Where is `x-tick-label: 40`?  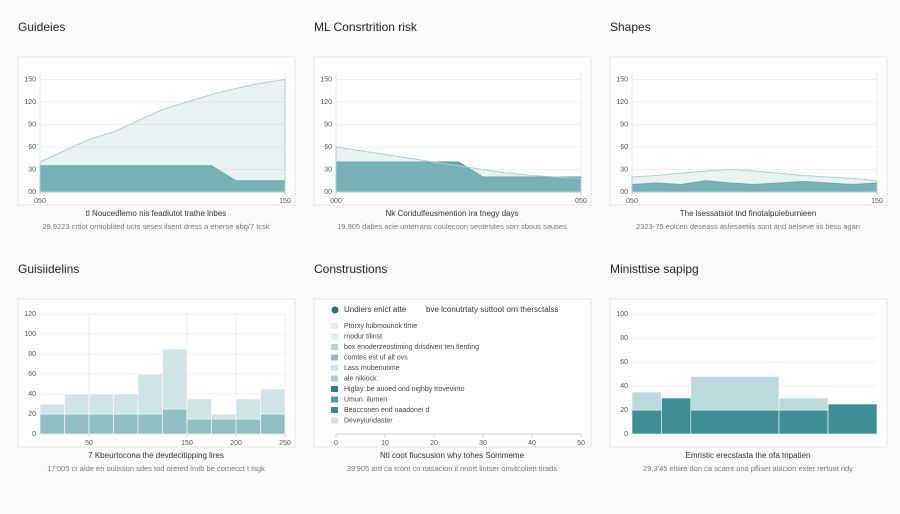
x-tick-label: 40 is located at coordinates (532, 443).